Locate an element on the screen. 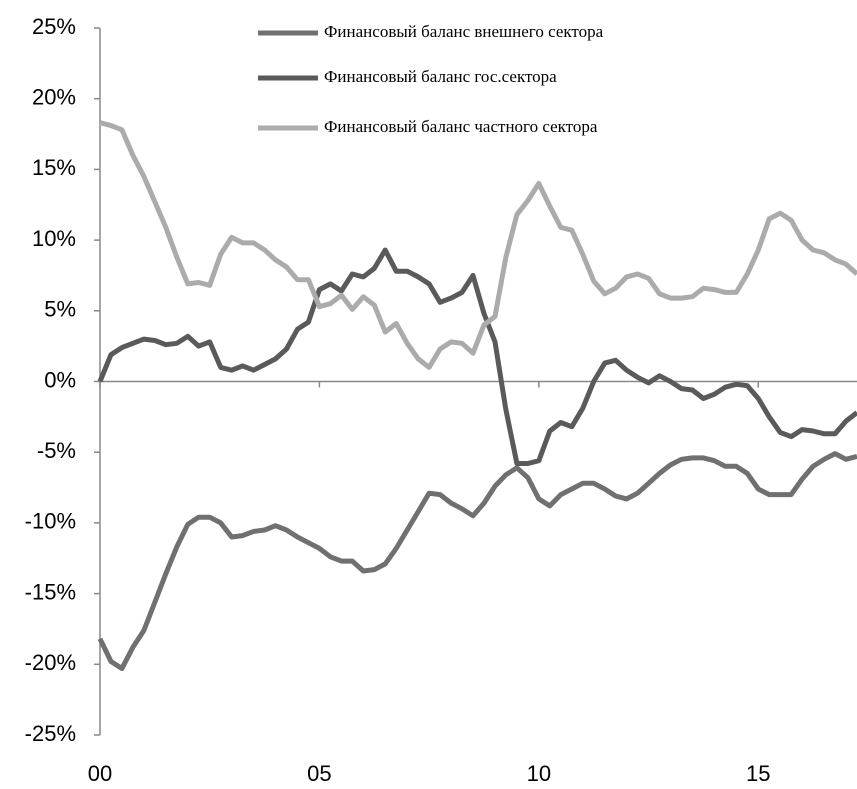 This screenshot has height=789, width=857. x-tick-label: 10 is located at coordinates (539, 773).